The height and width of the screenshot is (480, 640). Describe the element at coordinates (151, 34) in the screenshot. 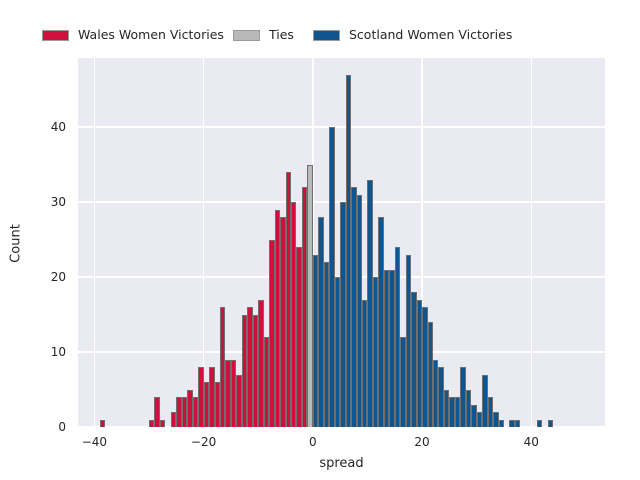

I see `legend-label: Wales Women Victories` at that location.